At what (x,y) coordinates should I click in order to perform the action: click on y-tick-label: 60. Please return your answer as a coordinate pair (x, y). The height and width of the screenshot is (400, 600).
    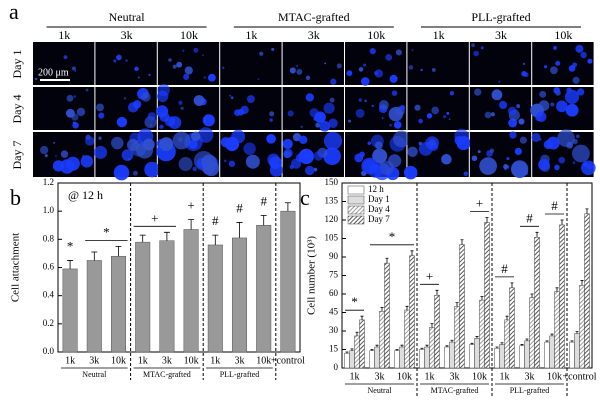
    Looking at the image, I should click on (334, 293).